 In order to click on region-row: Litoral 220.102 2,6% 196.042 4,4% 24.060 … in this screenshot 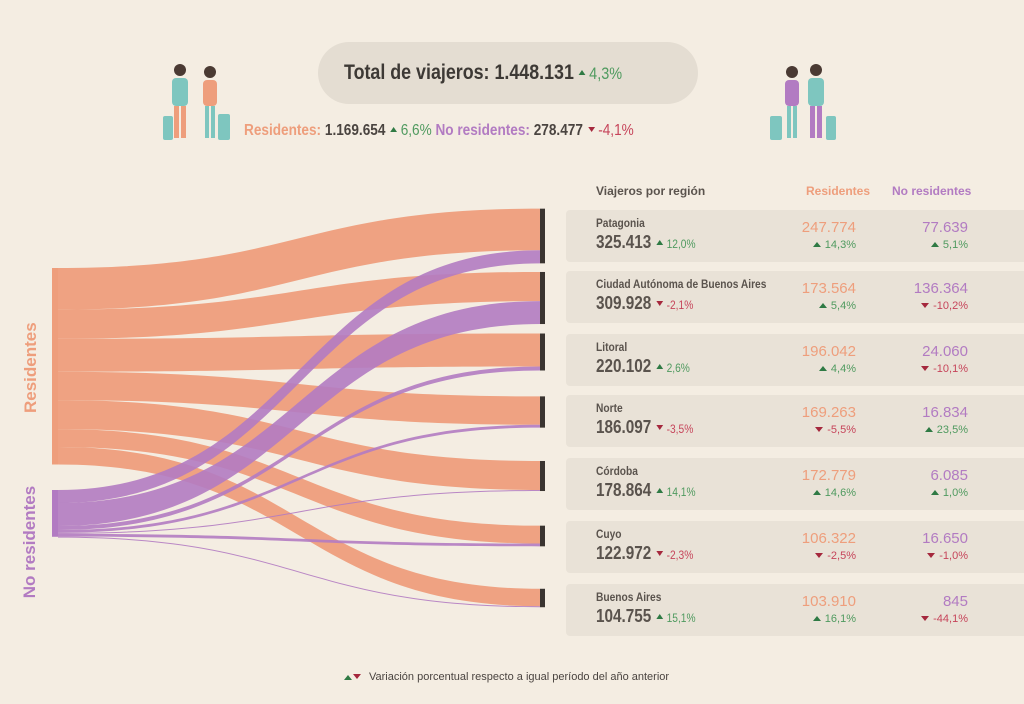, I will do `click(795, 360)`.